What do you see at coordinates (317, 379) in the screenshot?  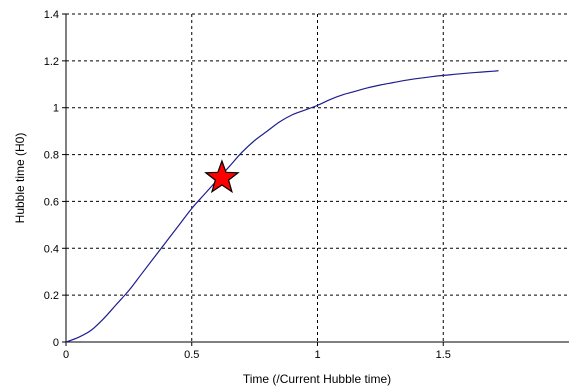 I see `x-axis-label: Time (/Current Hubble time)` at bounding box center [317, 379].